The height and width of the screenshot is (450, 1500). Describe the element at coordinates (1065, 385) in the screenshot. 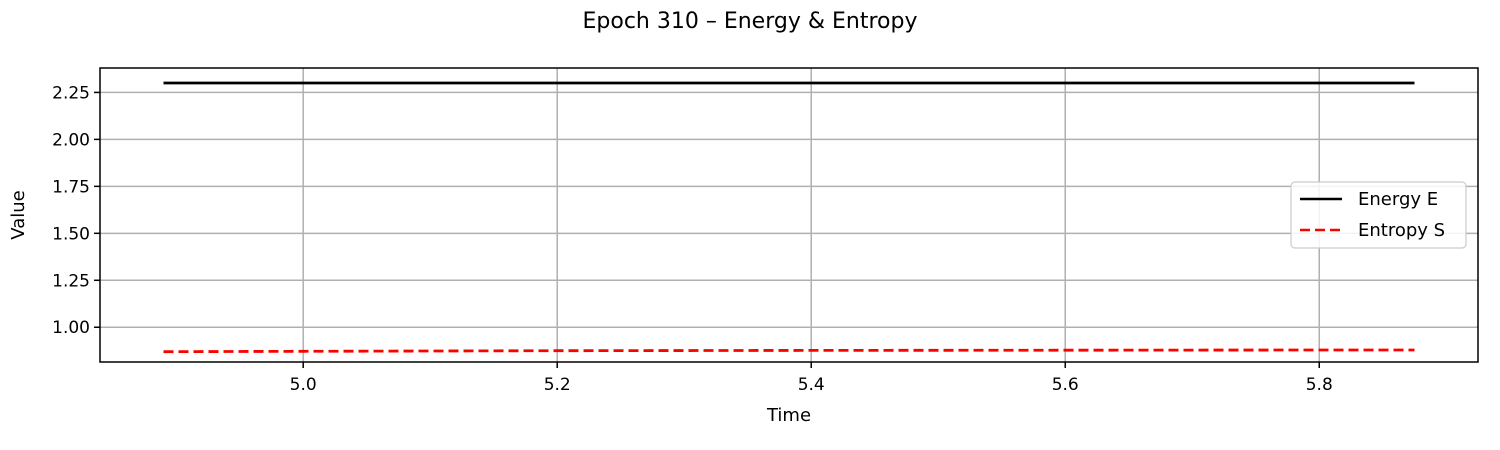

I see `x-tick-label: 5.6` at that location.